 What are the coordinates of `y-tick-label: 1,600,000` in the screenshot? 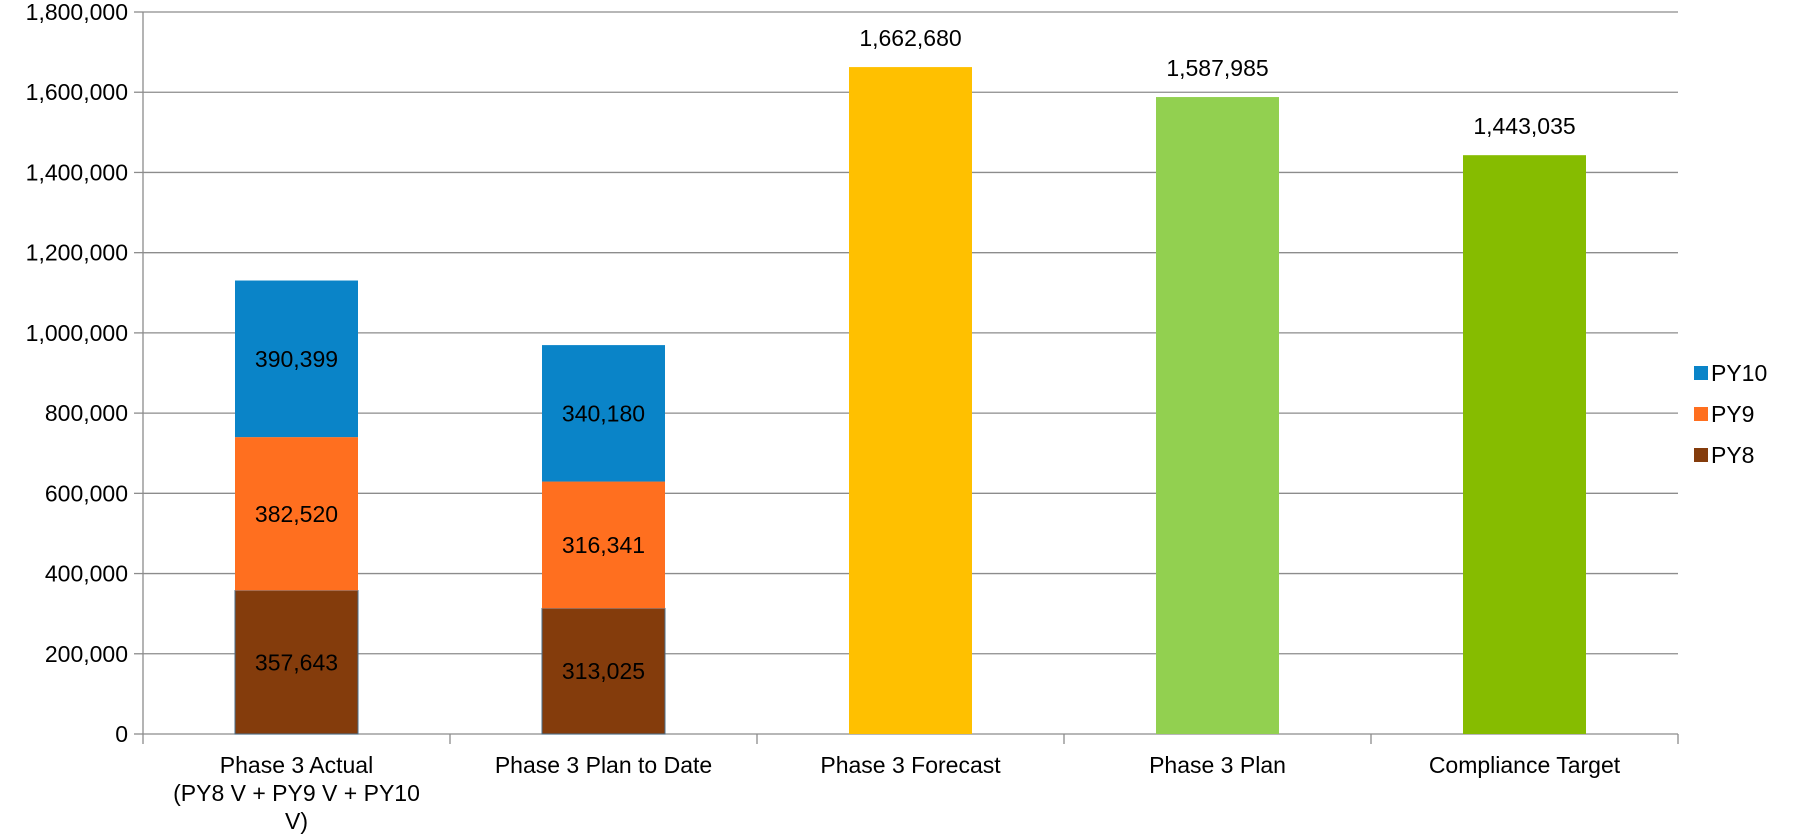 It's located at (77, 92).